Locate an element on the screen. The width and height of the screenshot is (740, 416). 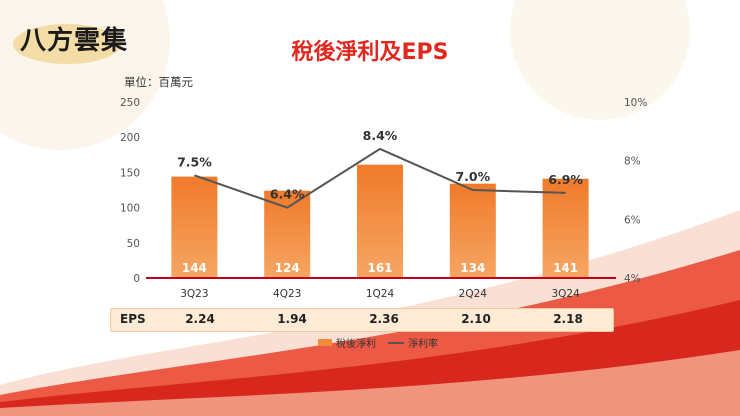
line-value-label: 6.4% is located at coordinates (287, 194).